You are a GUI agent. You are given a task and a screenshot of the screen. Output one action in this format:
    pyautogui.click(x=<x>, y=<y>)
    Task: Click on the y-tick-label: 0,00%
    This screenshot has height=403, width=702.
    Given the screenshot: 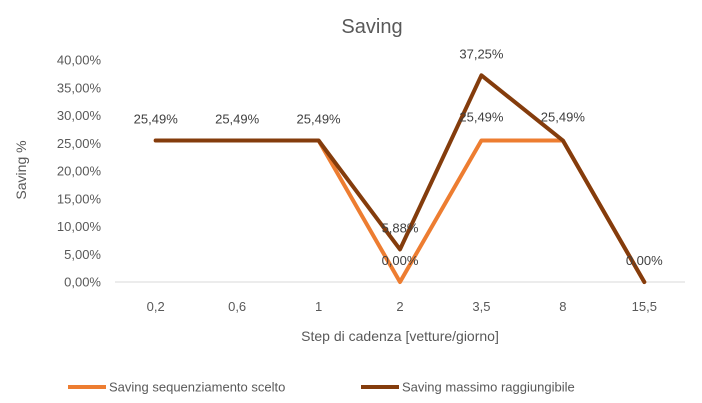 What is the action you would take?
    pyautogui.click(x=82, y=282)
    